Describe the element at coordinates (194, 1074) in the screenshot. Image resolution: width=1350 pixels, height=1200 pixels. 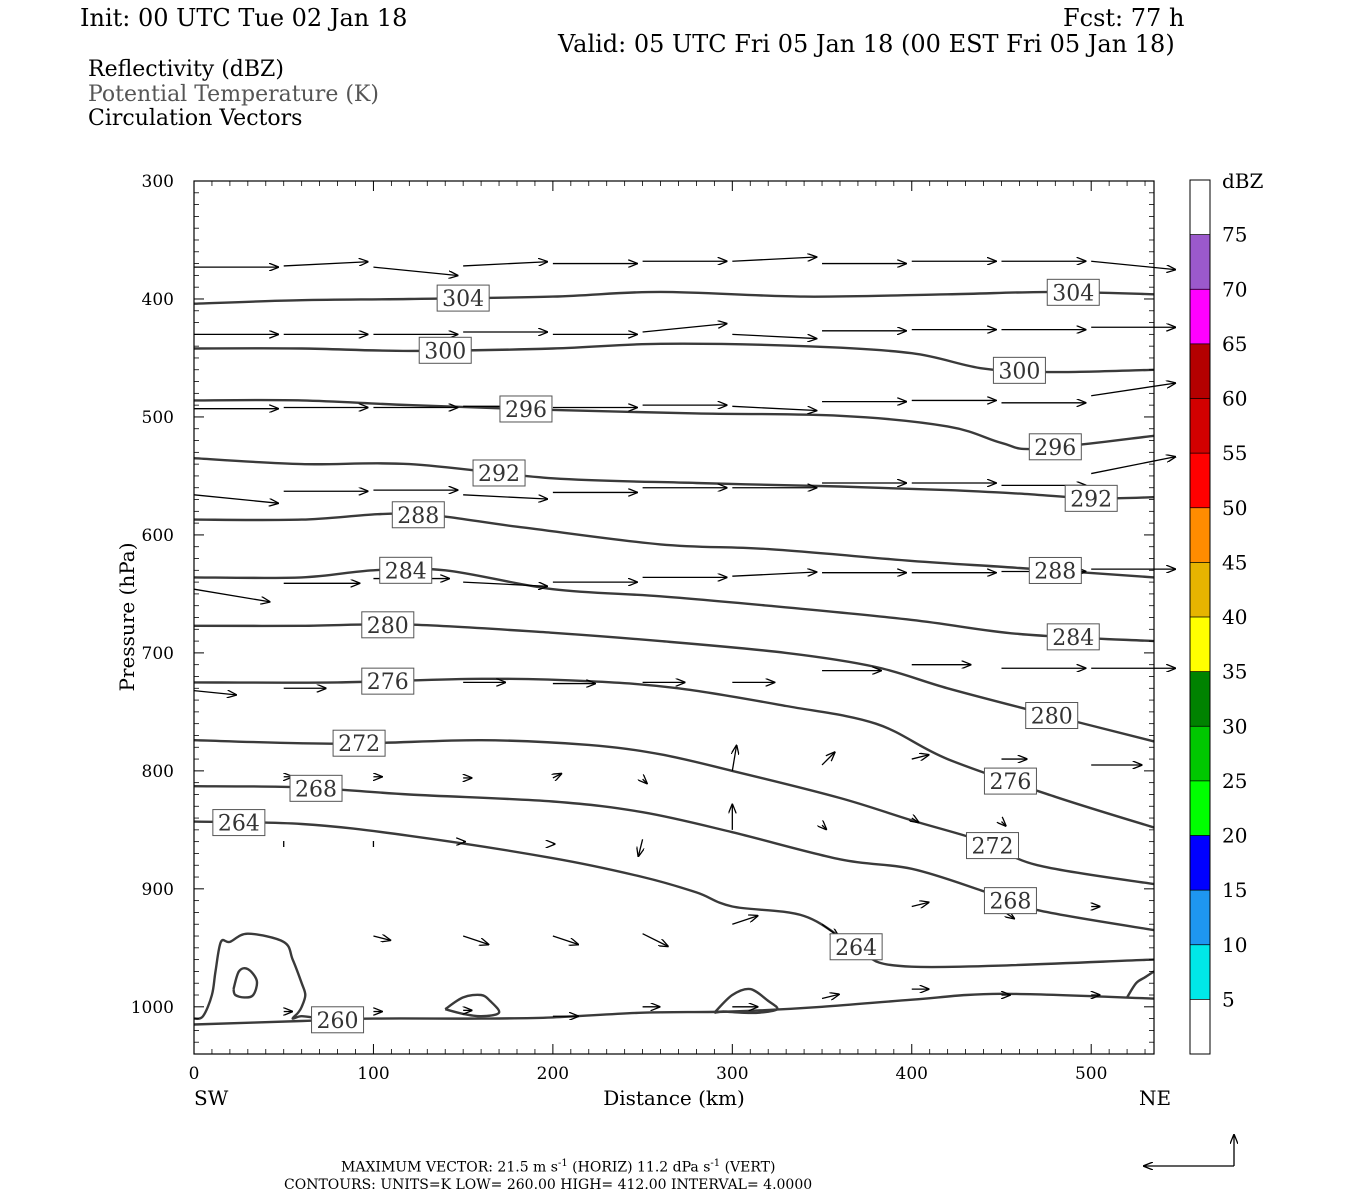
I see `x-tick-label: 0` at that location.